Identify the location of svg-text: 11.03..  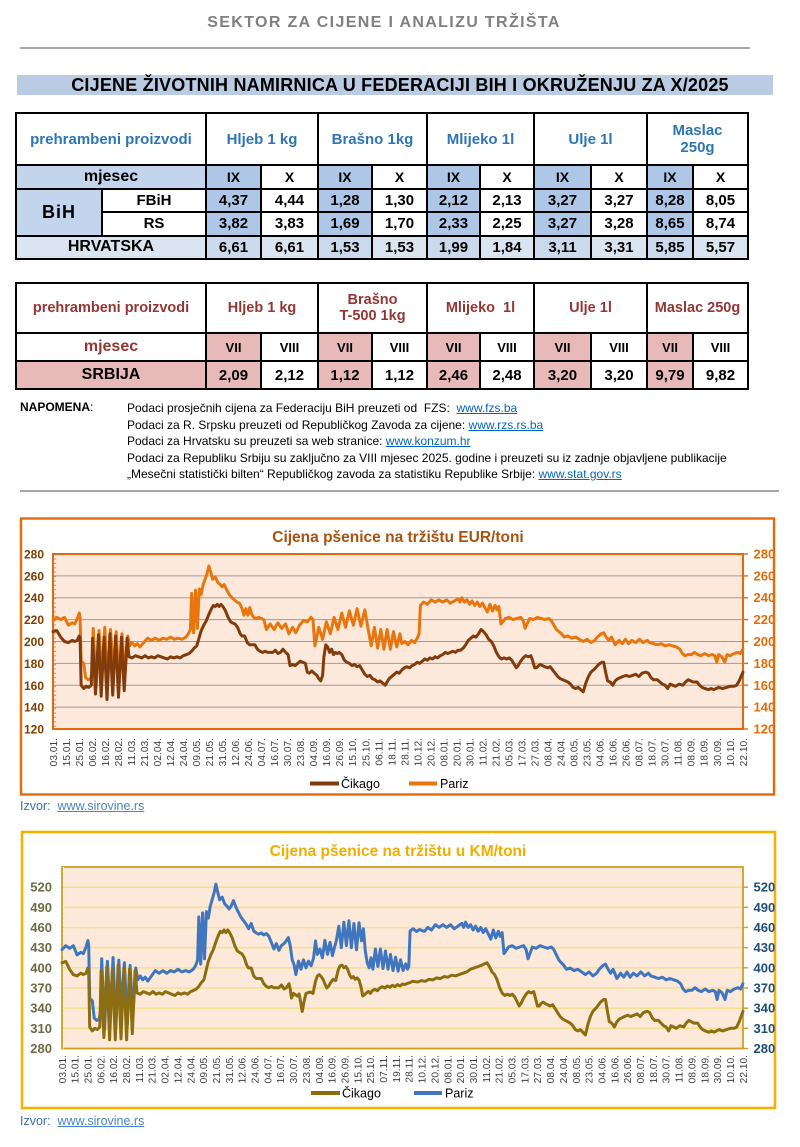
(140, 1069).